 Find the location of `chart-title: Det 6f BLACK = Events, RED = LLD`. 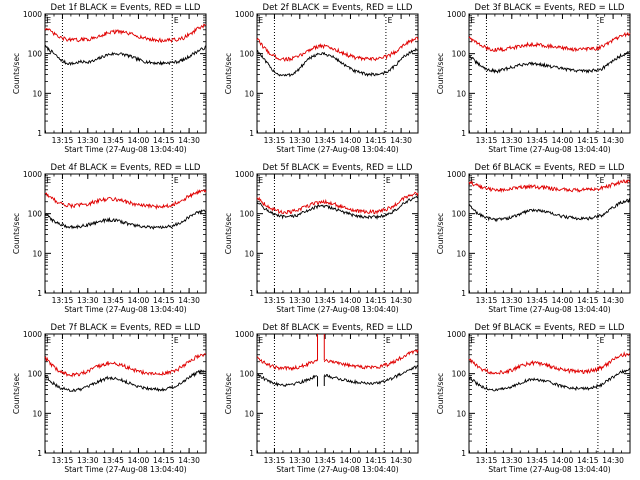

chart-title: Det 6f BLACK = Events, RED = LLD is located at coordinates (550, 168).